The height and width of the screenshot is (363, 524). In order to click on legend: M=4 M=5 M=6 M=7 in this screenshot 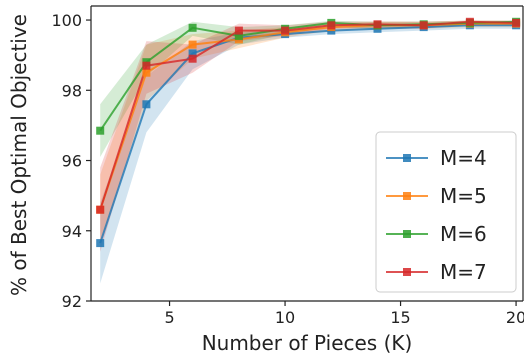, I will do `click(446, 212)`.